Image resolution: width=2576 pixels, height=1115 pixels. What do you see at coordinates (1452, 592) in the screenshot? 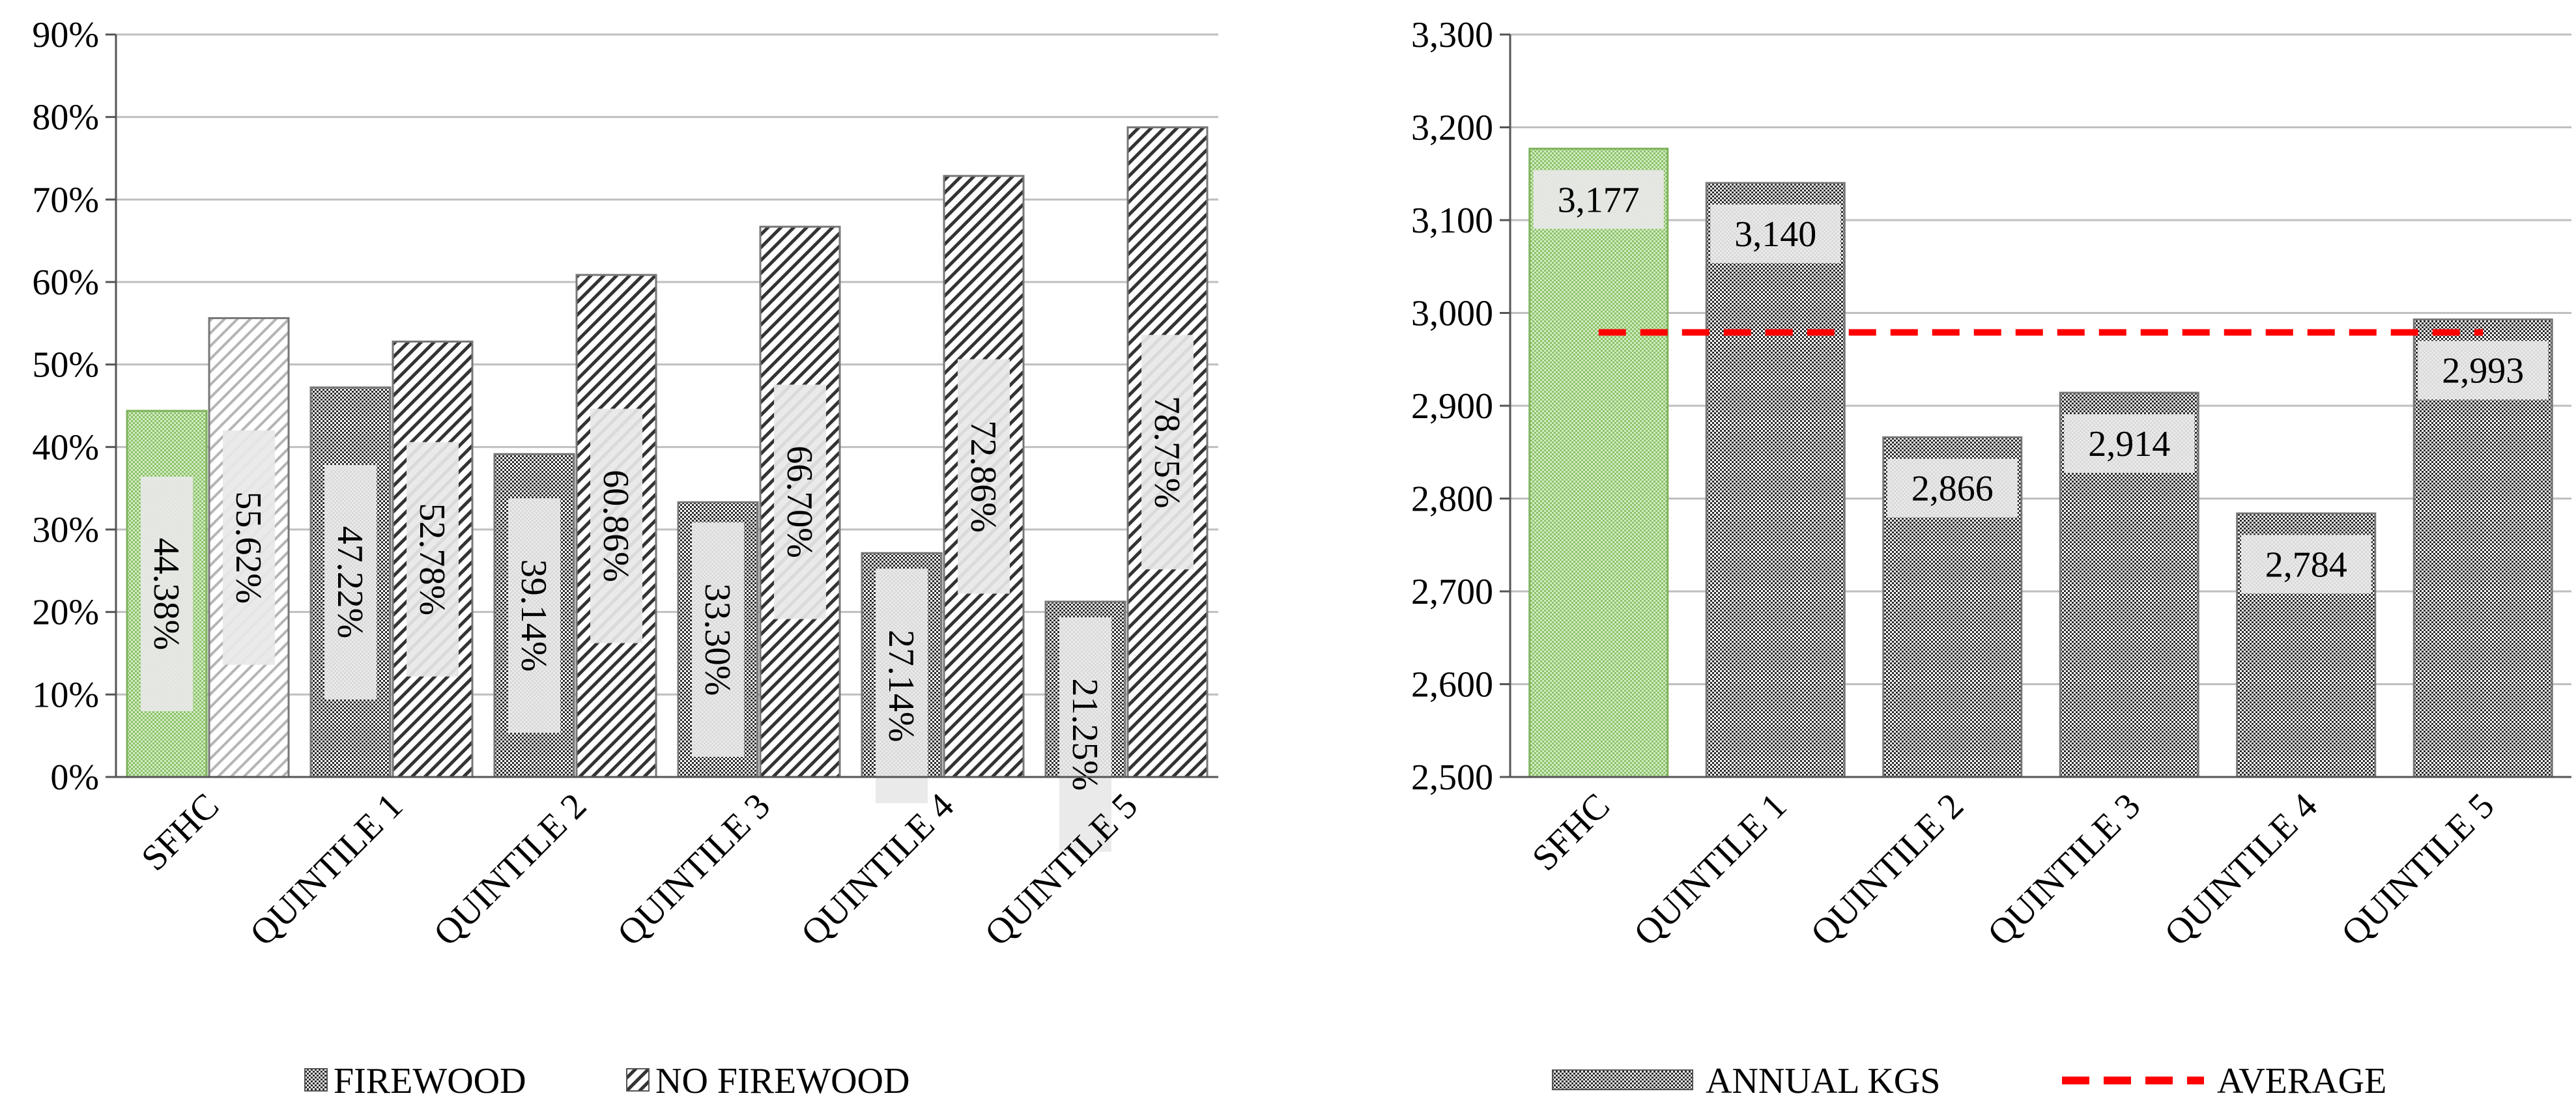
I see `right-y-tick-label: 2,700` at bounding box center [1452, 592].